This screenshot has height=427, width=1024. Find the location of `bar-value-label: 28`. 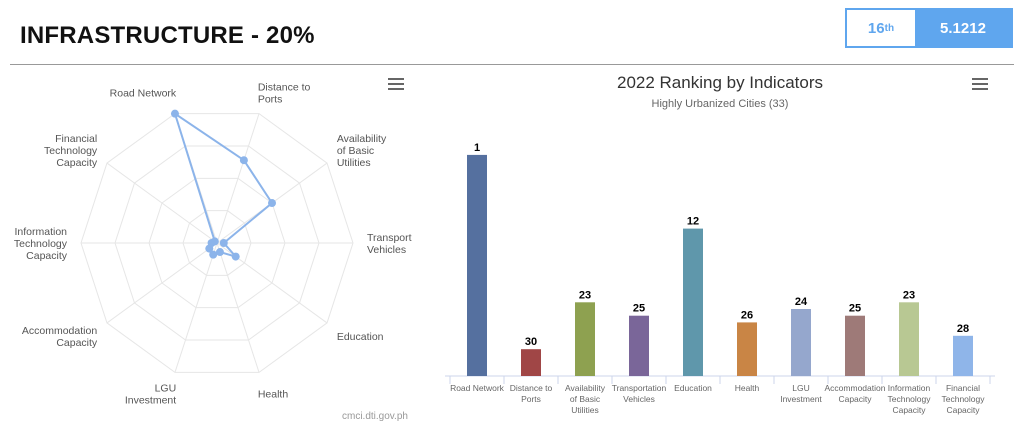

bar-value-label: 28 is located at coordinates (963, 329).